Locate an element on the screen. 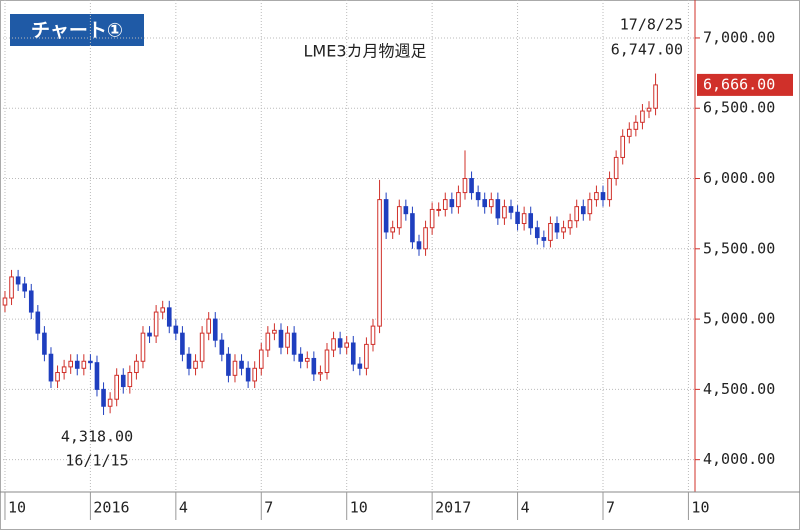 Image resolution: width=800 pixels, height=530 pixels. y-tick-label: 5,000.00 is located at coordinates (739, 319).